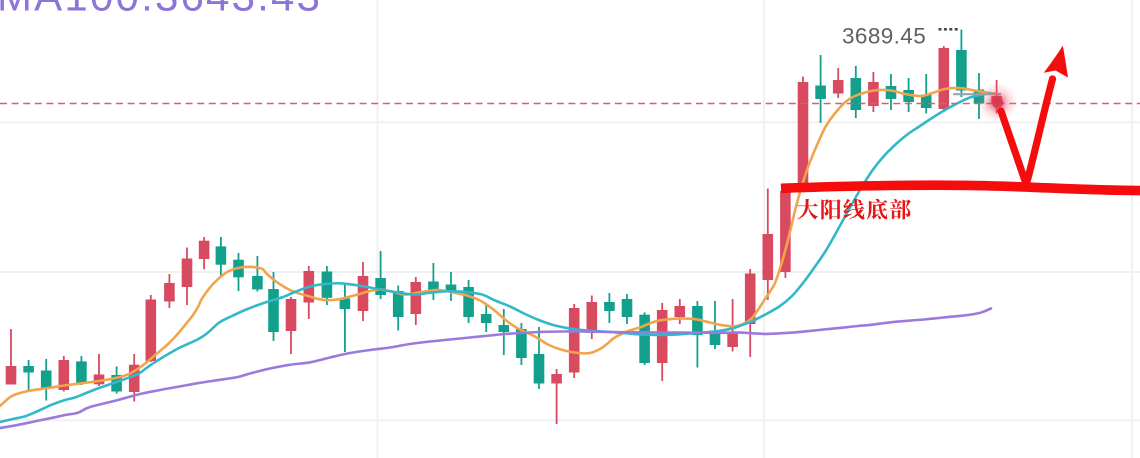  What do you see at coordinates (884, 36) in the screenshot?
I see `svg-text: 3689.45` at bounding box center [884, 36].